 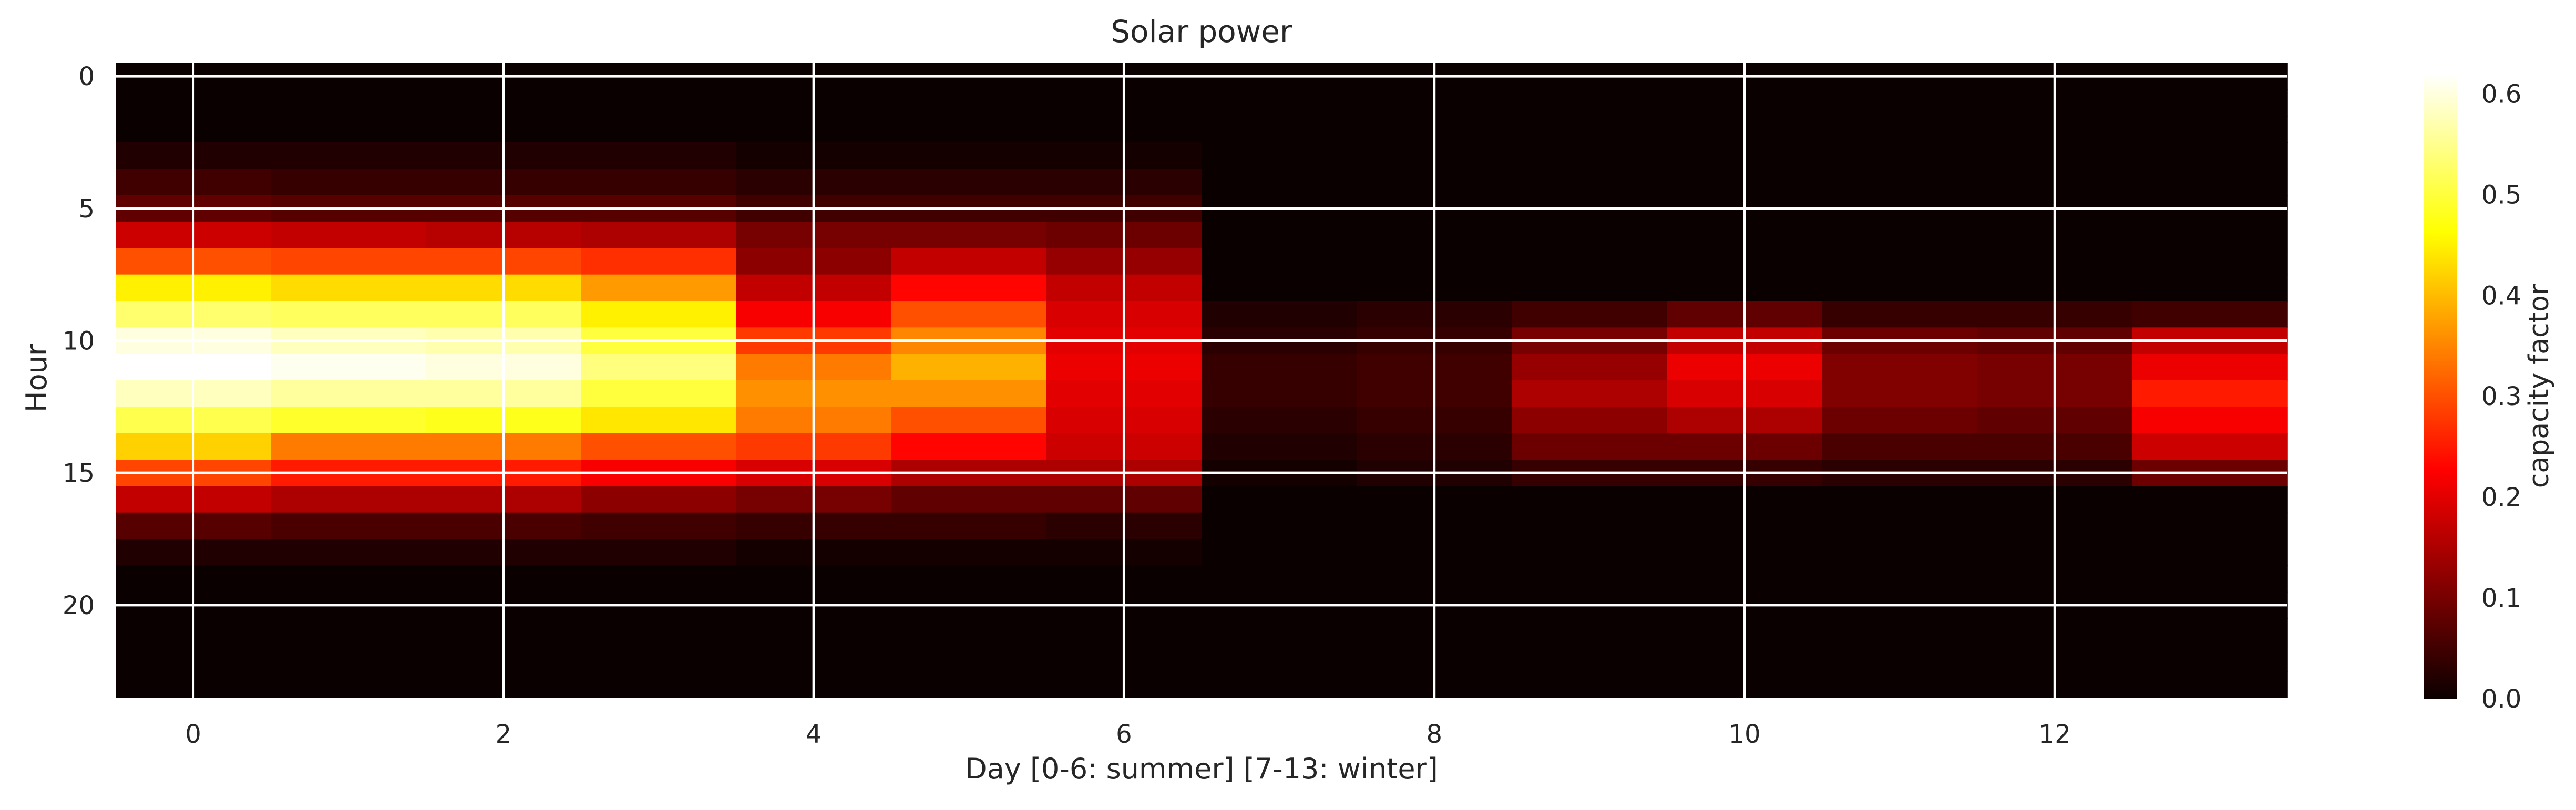 What do you see at coordinates (2440, 386) in the screenshot?
I see `colorbar` at bounding box center [2440, 386].